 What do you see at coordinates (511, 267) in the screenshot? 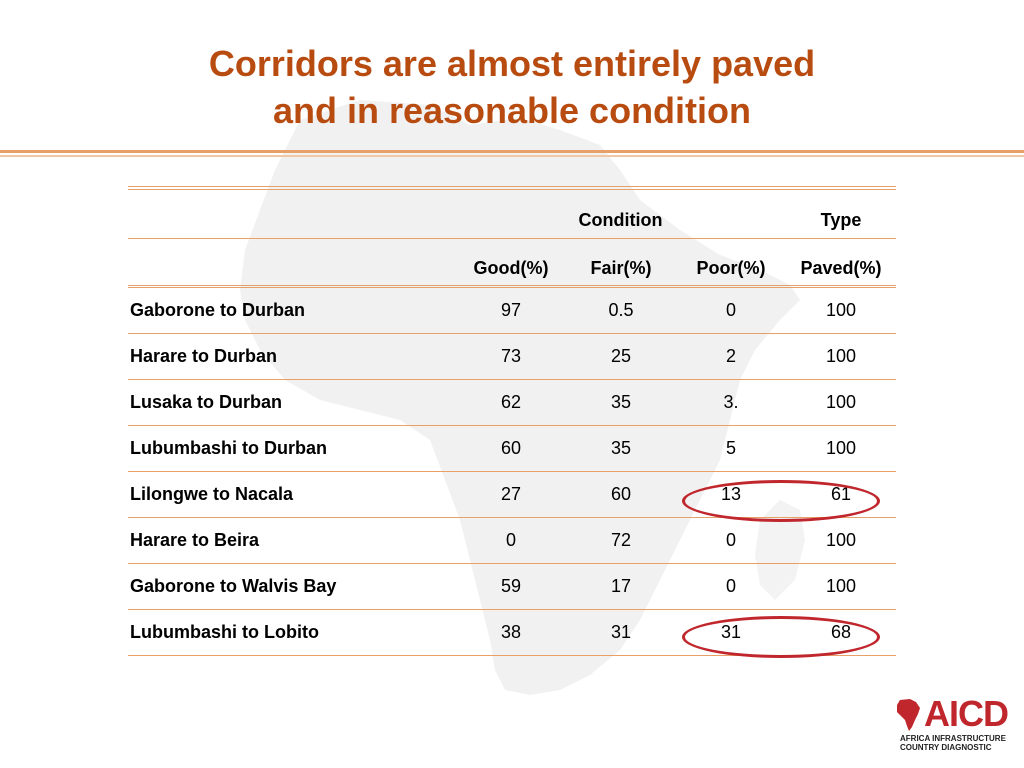
I see `header-good: Good(%)` at bounding box center [511, 267].